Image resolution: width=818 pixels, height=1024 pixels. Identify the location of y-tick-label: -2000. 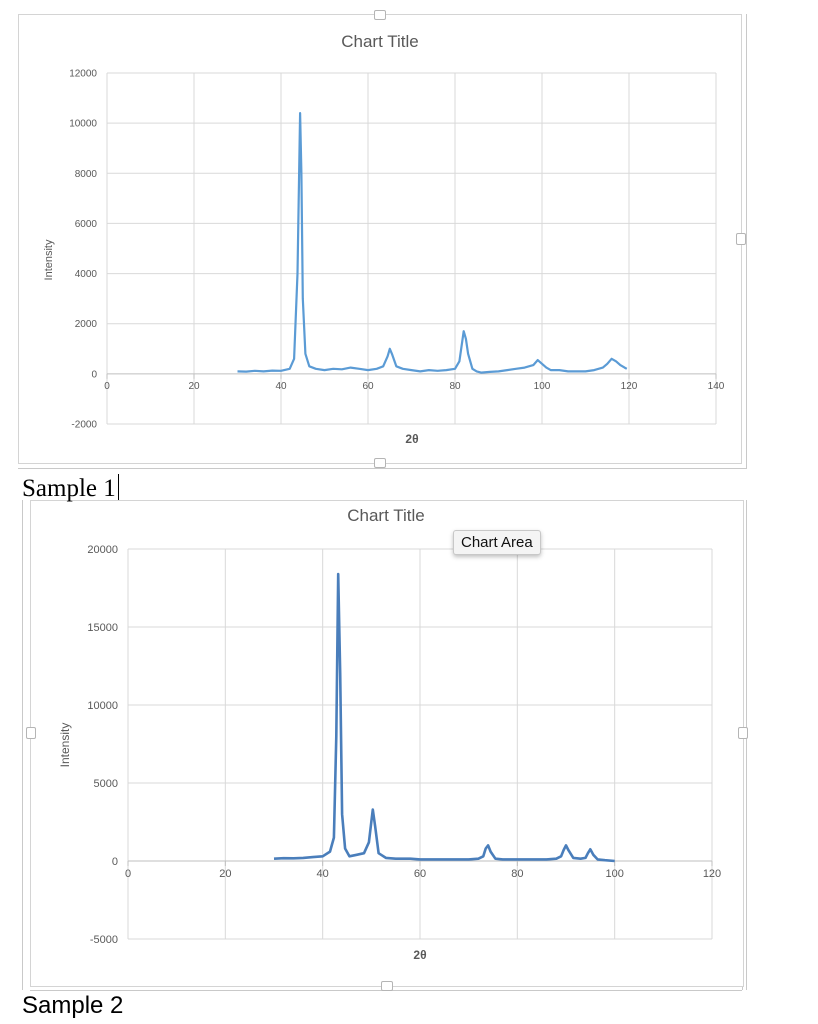
(84, 425).